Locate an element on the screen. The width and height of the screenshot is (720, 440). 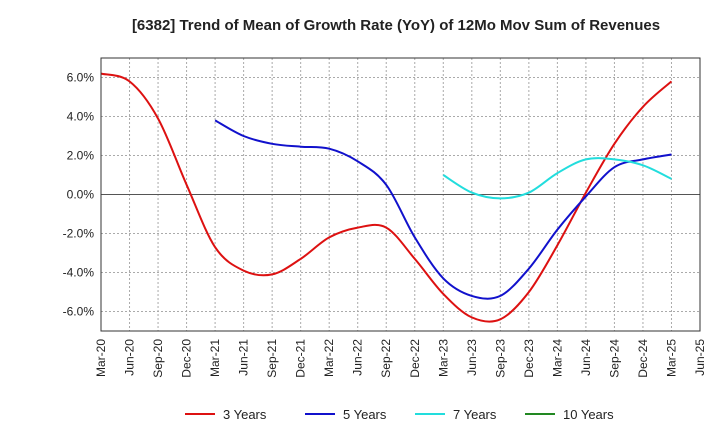
y-tick-label: 0.0% is located at coordinates (81, 195).